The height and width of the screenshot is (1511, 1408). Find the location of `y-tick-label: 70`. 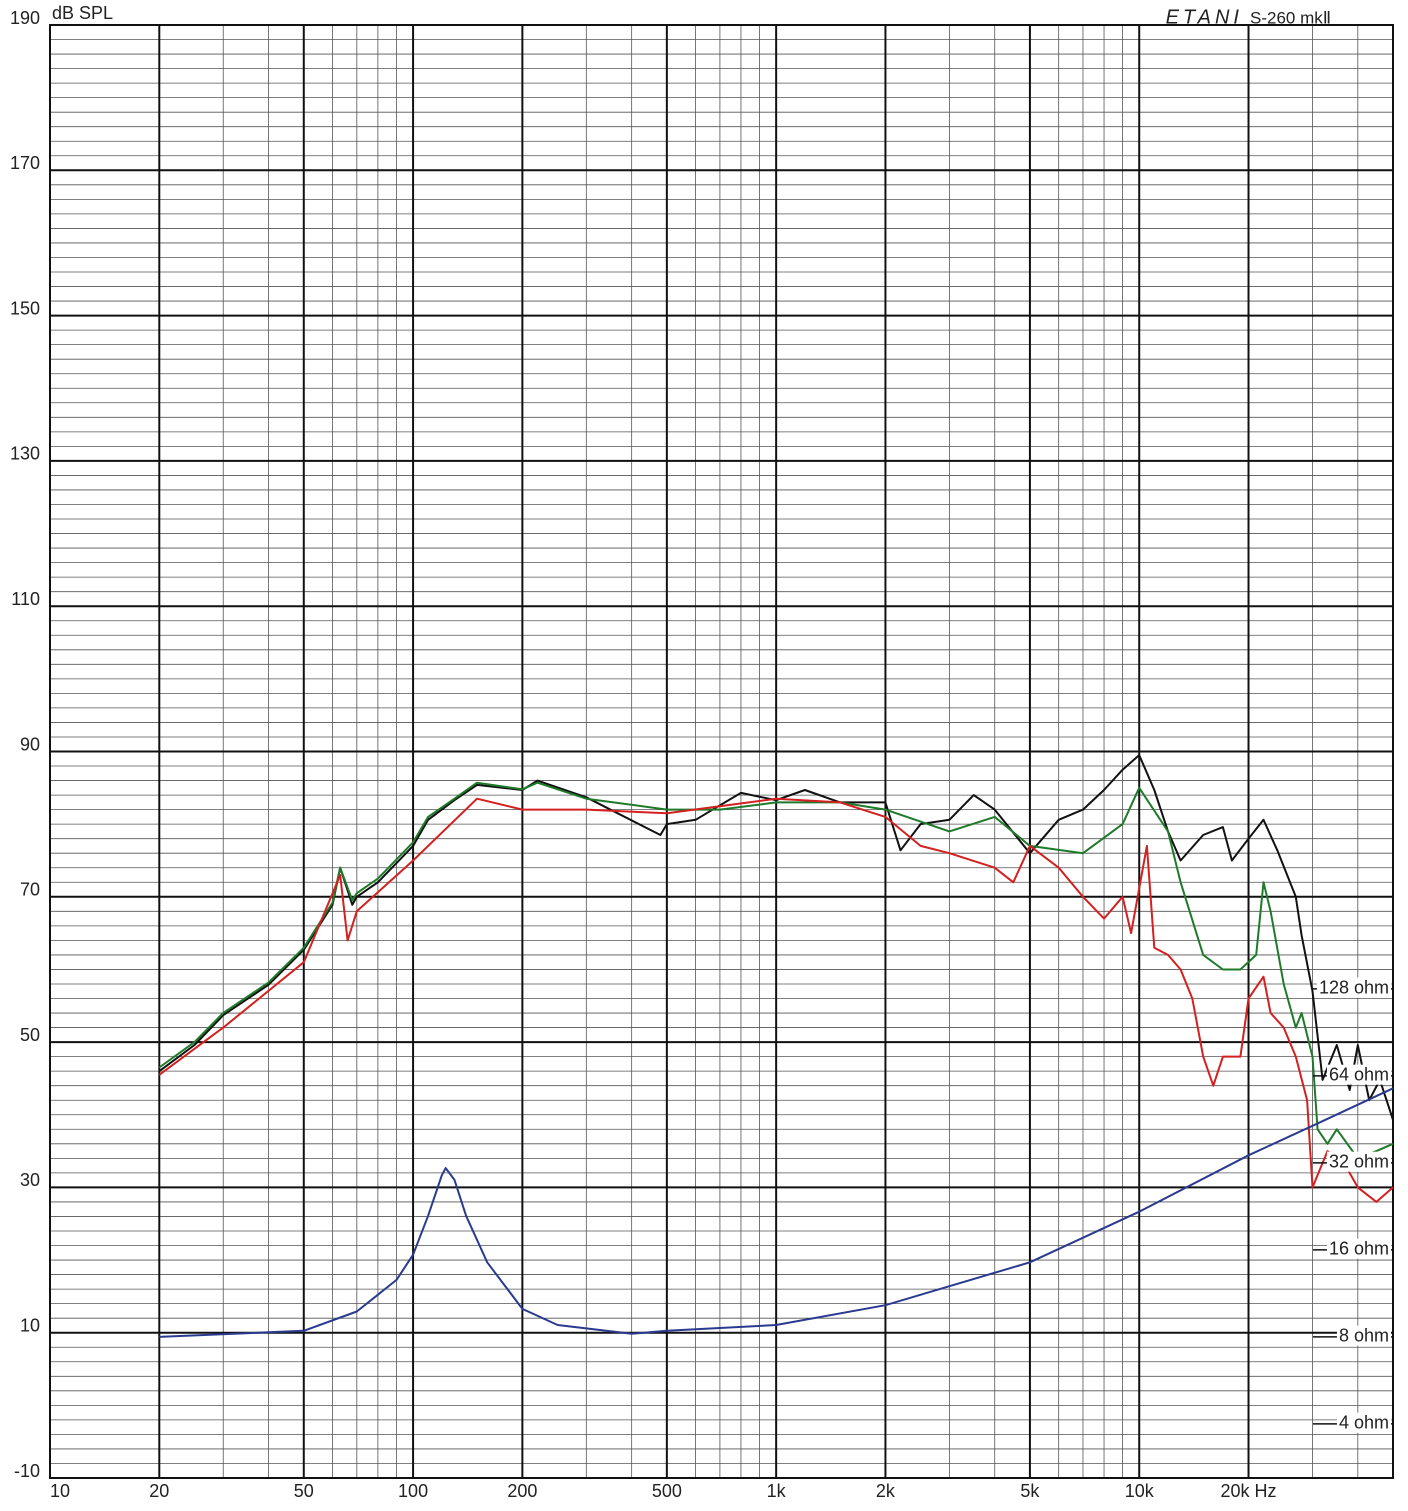

y-tick-label: 70 is located at coordinates (30, 890).